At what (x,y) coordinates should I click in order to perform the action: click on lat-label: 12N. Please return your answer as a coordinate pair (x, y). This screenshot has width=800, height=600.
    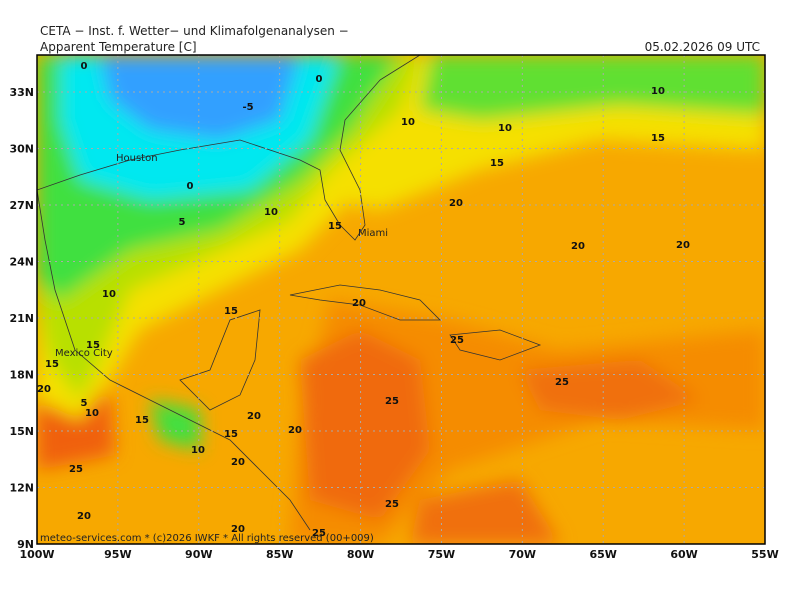
    Looking at the image, I should click on (21, 488).